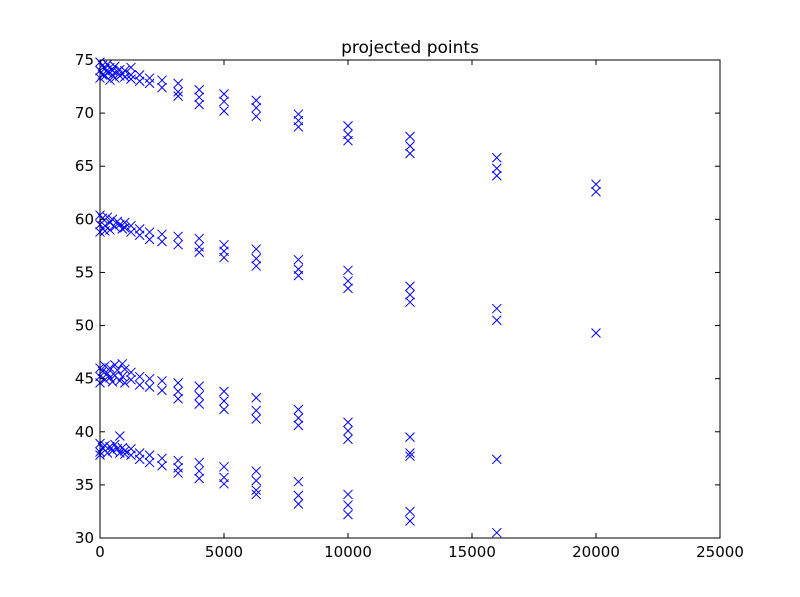  Describe the element at coordinates (84, 432) in the screenshot. I see `y-tick-label: 40` at that location.